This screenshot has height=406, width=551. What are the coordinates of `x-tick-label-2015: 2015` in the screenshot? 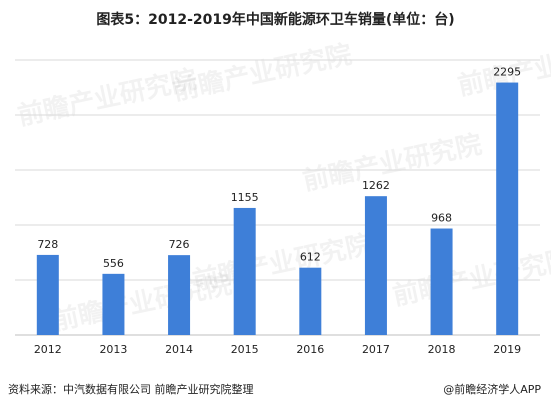 It's located at (245, 349).